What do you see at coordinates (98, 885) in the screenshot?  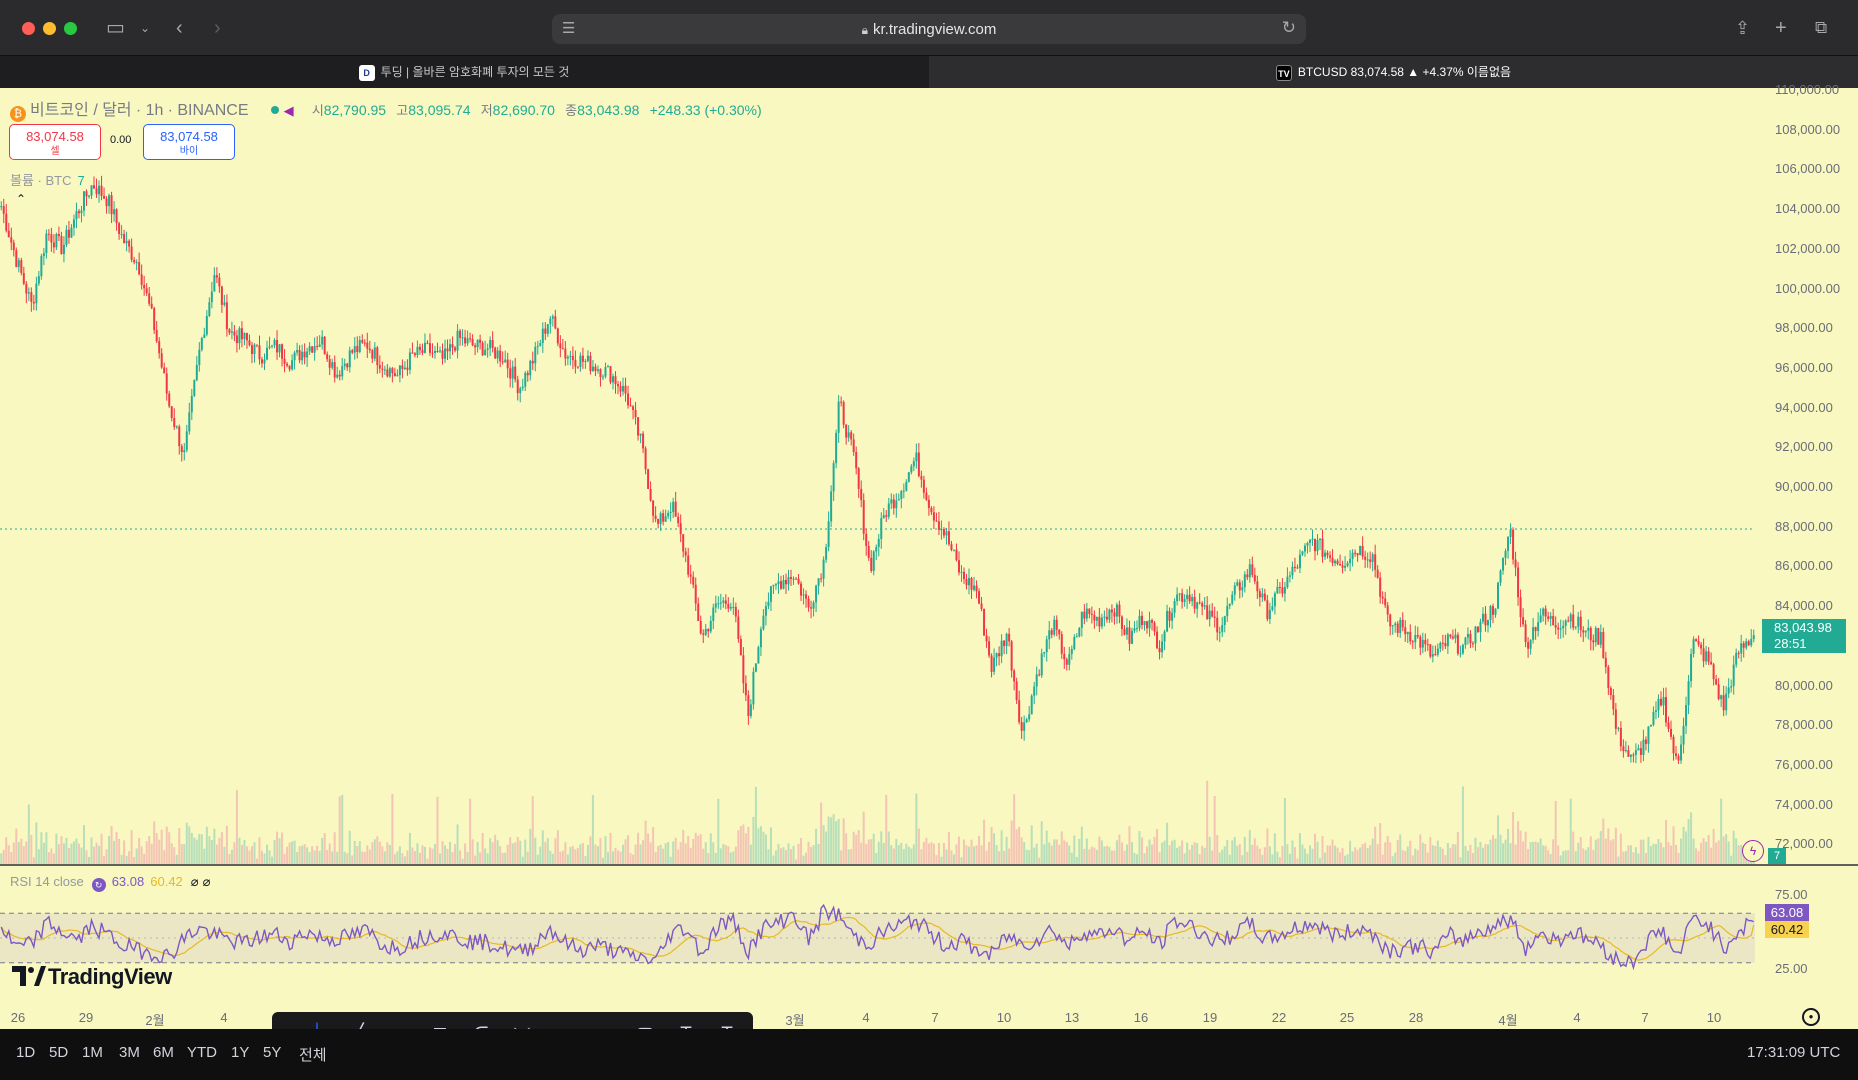 I see `refresh-icon: ↻` at bounding box center [98, 885].